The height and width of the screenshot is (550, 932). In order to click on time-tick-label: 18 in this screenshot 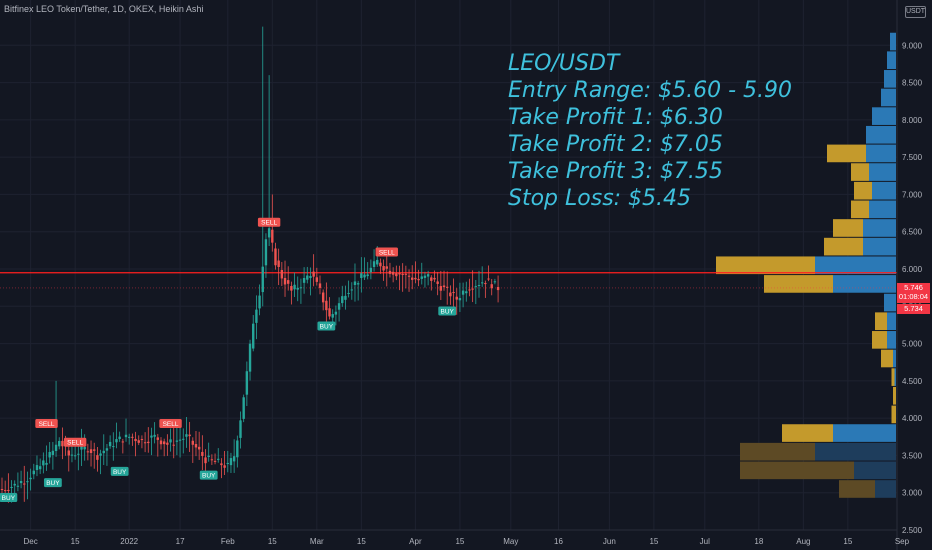, I will do `click(758, 541)`.